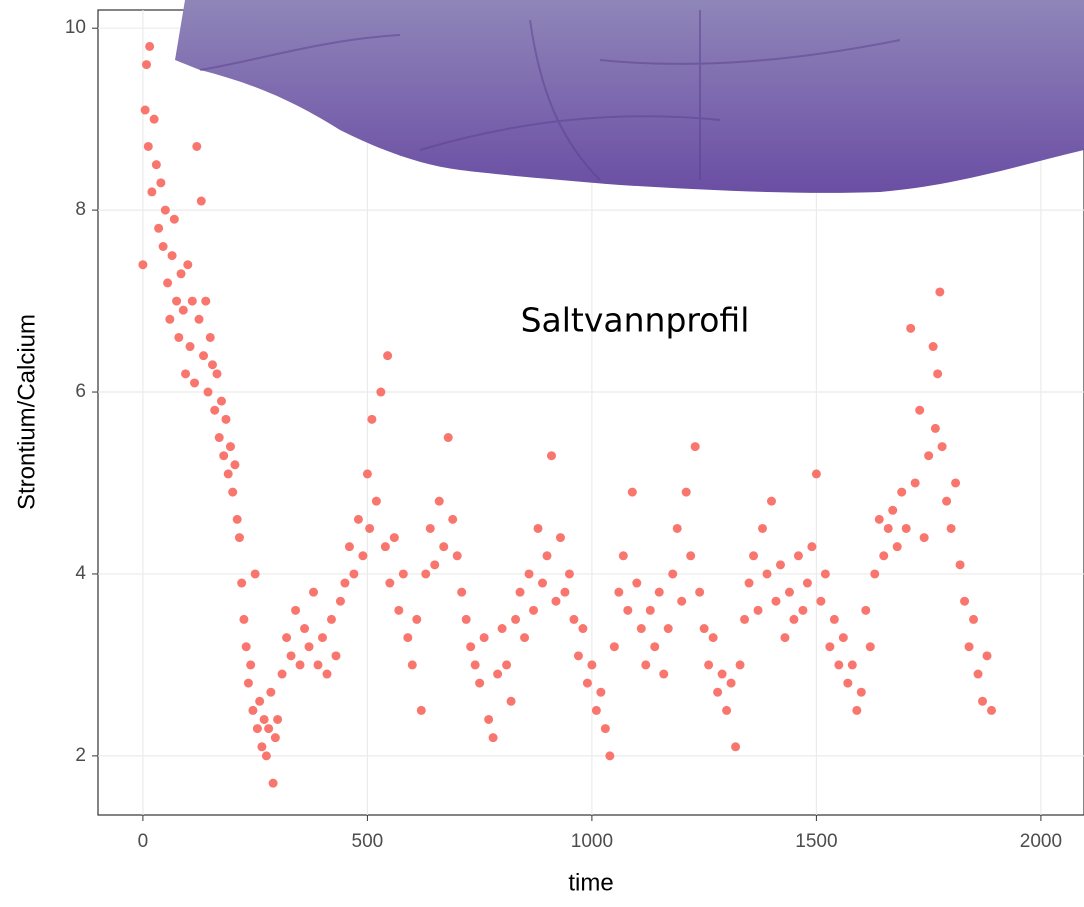 The height and width of the screenshot is (907, 1084). What do you see at coordinates (368, 841) in the screenshot?
I see `x-tick-label: 500` at bounding box center [368, 841].